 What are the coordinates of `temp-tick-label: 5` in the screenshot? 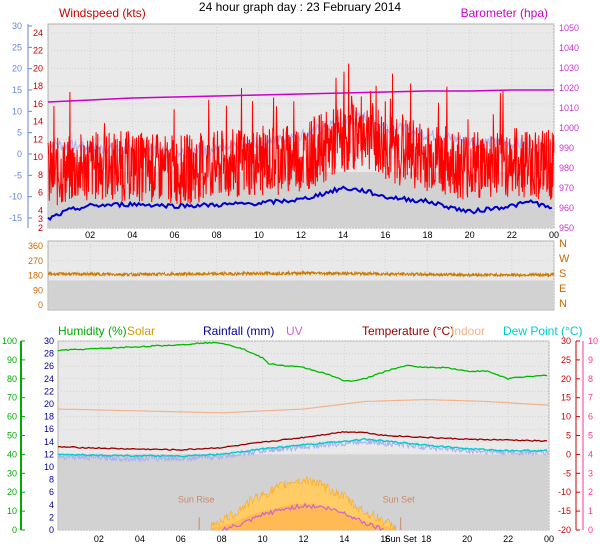 It's located at (568, 436).